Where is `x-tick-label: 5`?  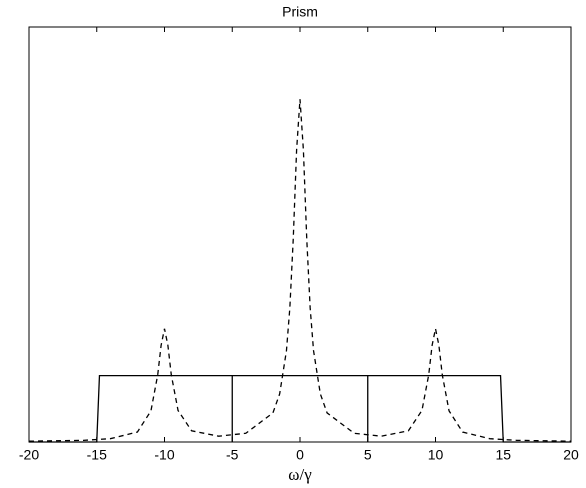 x-tick-label: 5 is located at coordinates (368, 455).